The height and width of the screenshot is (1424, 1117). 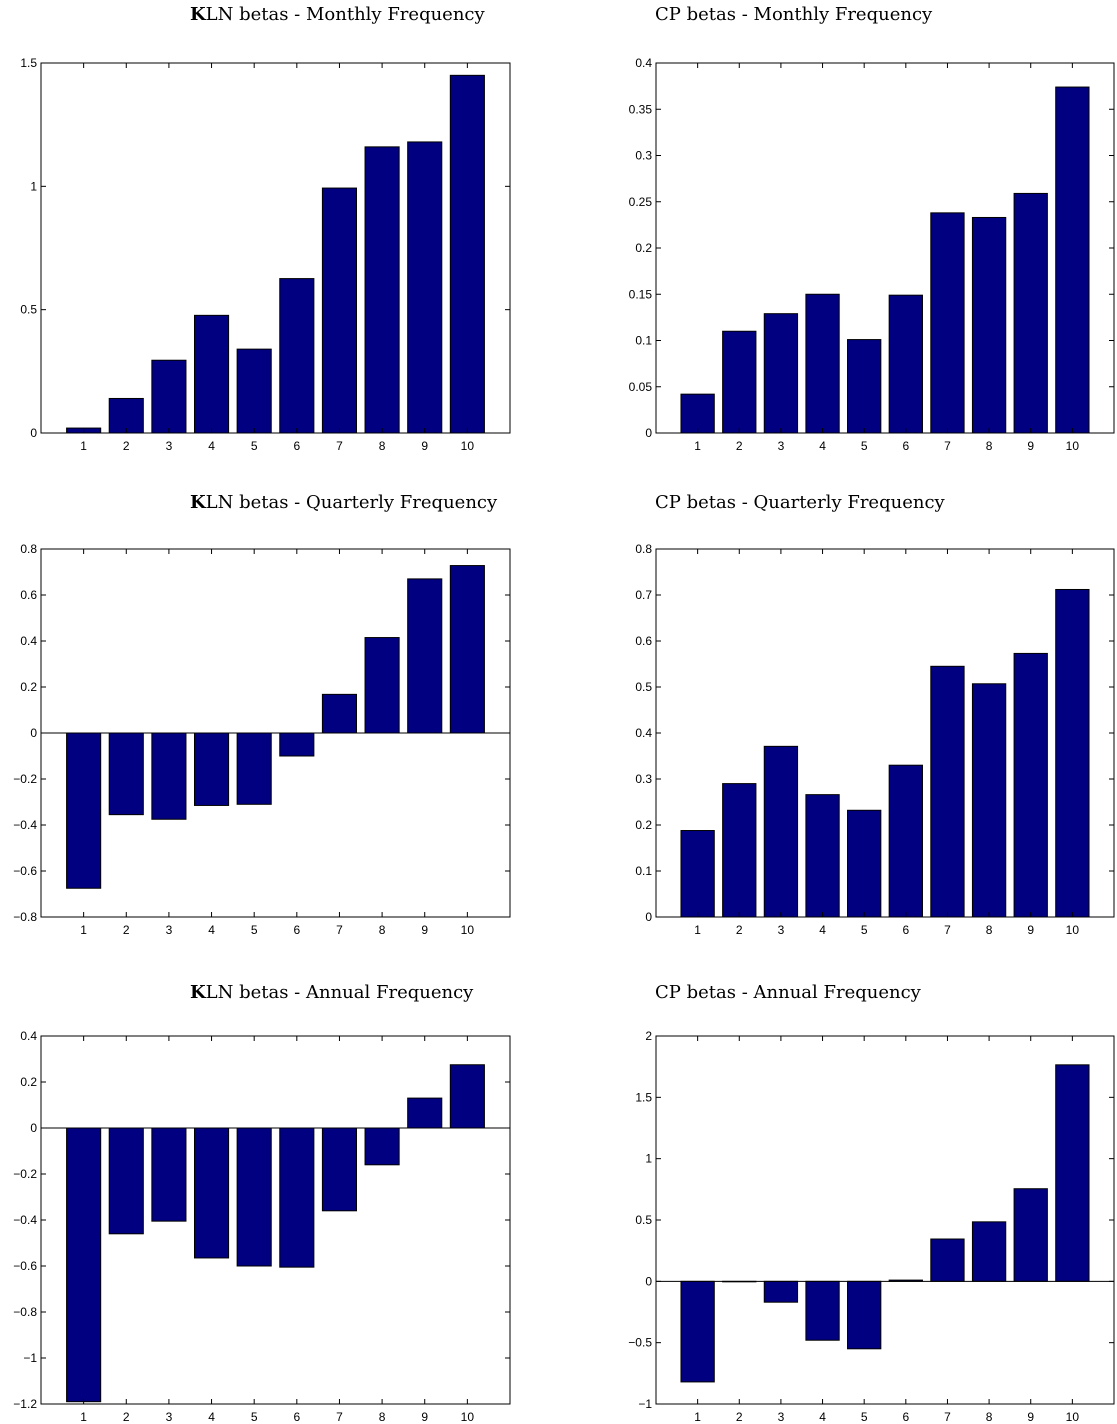 What do you see at coordinates (800, 502) in the screenshot?
I see `title-cp-quarterly: CP betas - Quarterly Frequency` at bounding box center [800, 502].